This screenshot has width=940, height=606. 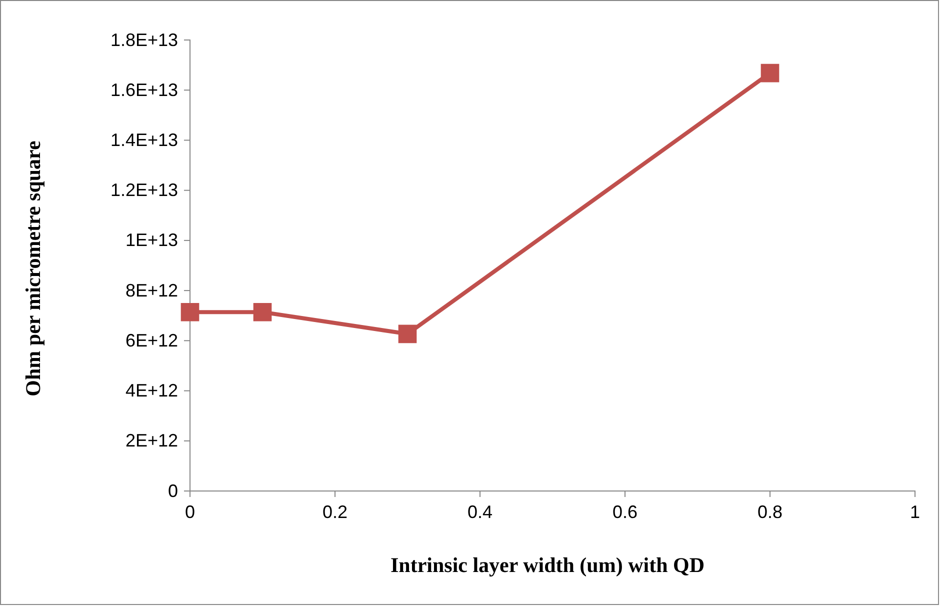 What do you see at coordinates (144, 190) in the screenshot?
I see `y-tick-label: 1.2E+13` at bounding box center [144, 190].